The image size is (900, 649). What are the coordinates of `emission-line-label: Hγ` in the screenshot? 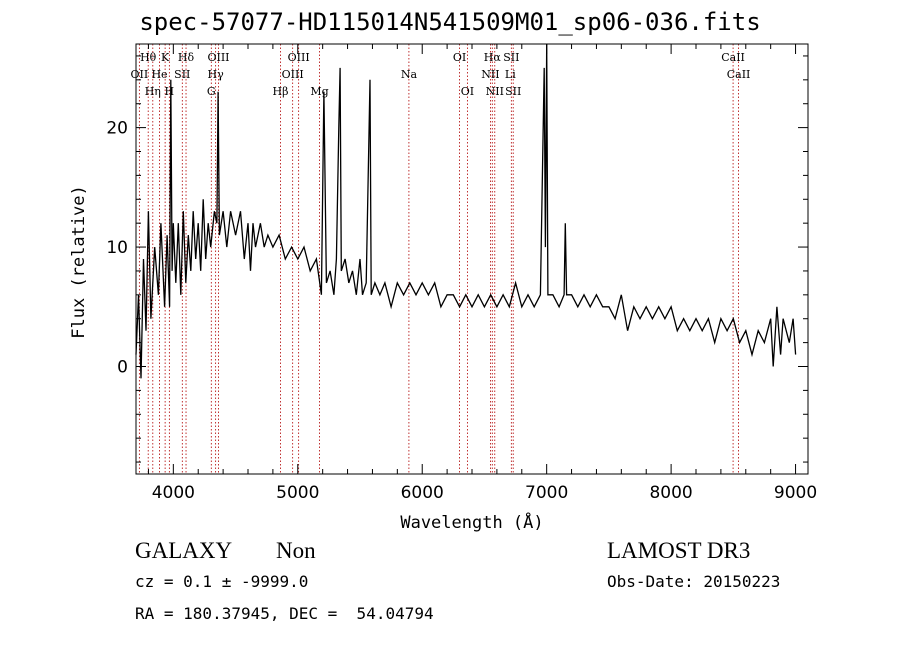 It's located at (216, 74).